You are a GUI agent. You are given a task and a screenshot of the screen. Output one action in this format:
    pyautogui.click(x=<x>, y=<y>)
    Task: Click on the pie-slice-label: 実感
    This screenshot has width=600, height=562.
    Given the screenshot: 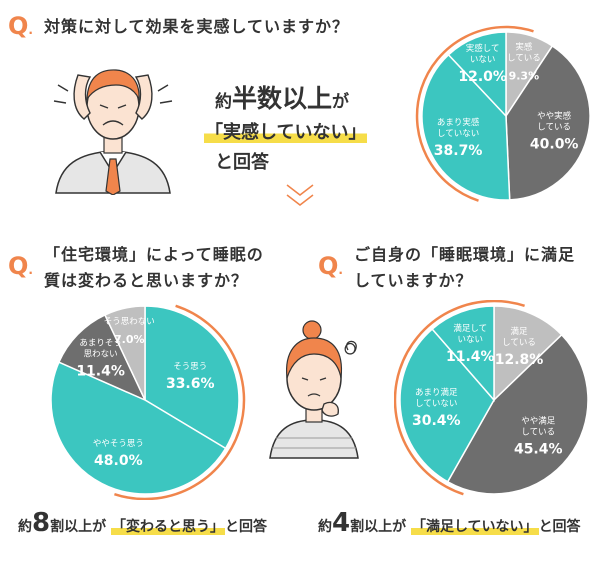 What is the action you would take?
    pyautogui.click(x=524, y=47)
    